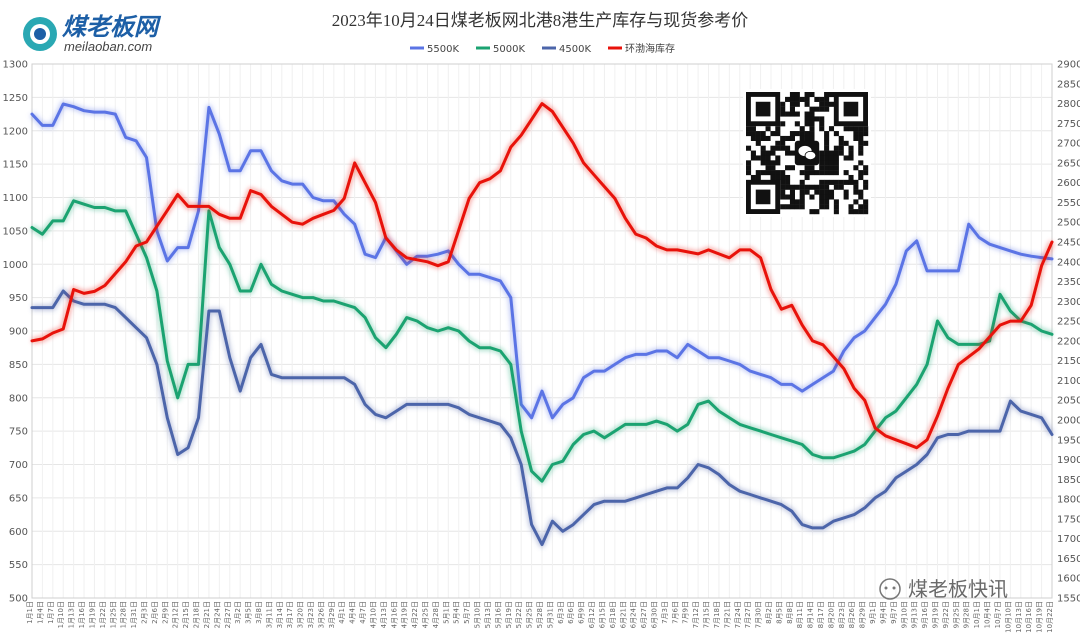 This screenshot has height=639, width=1080. I want to click on x-tick-label: 3月8日, so click(259, 612).